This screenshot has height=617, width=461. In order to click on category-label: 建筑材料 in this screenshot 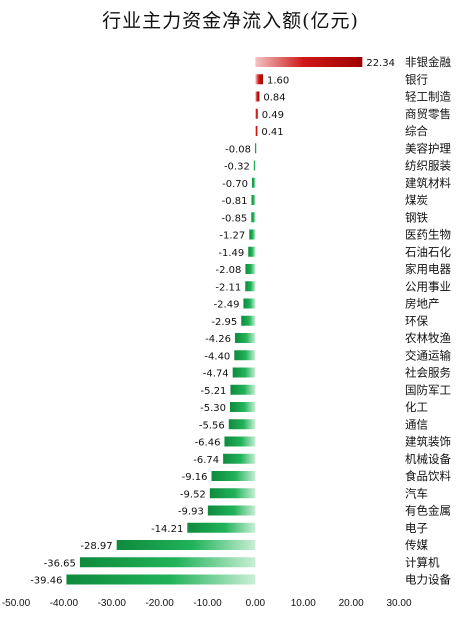, I will do `click(428, 183)`.